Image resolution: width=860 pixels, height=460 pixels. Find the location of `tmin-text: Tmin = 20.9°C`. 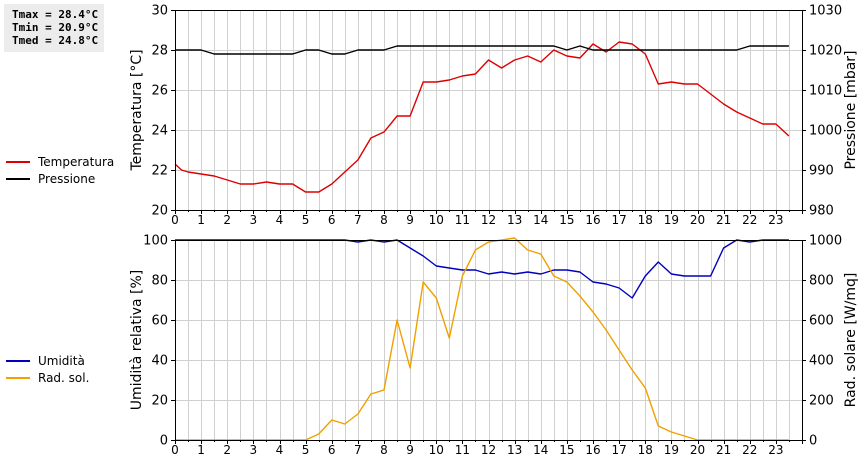

tmin-text: Tmin = 20.9°C is located at coordinates (55, 27).